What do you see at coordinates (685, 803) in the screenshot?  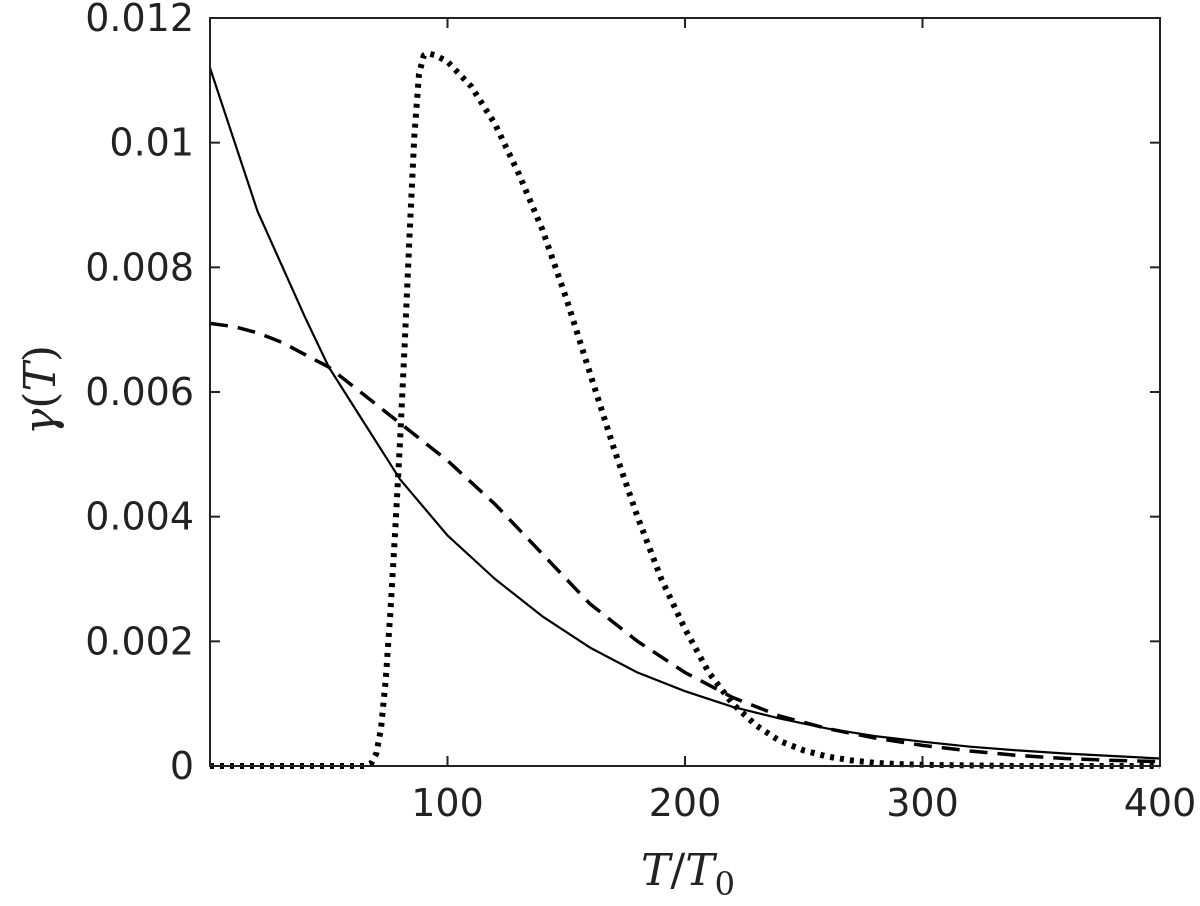 I see `x-tick-label: 200` at bounding box center [685, 803].